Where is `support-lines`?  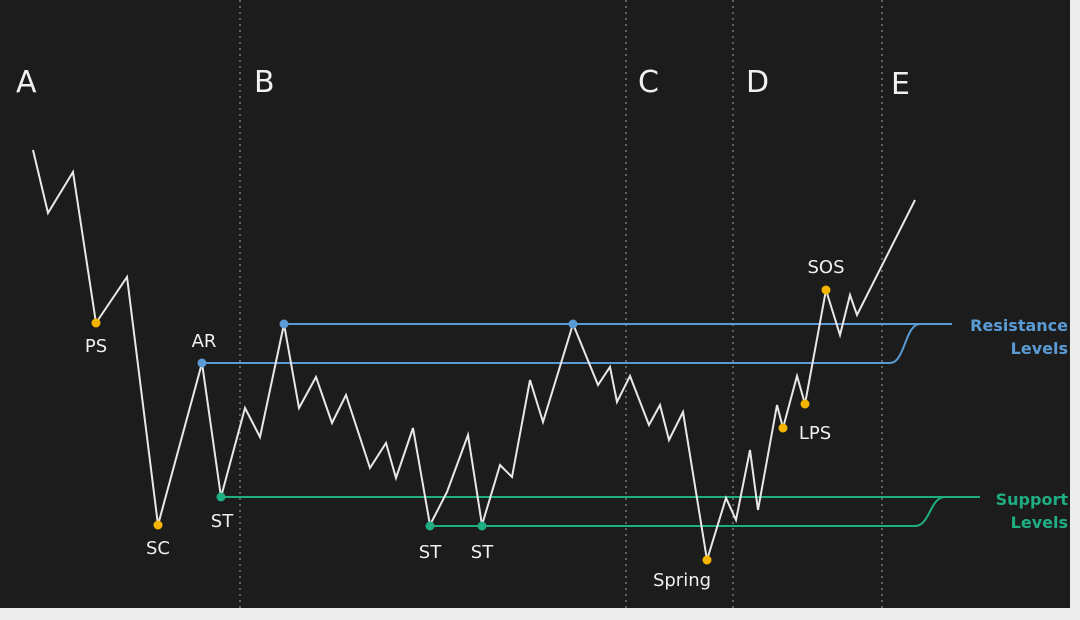
support-lines is located at coordinates (600, 511).